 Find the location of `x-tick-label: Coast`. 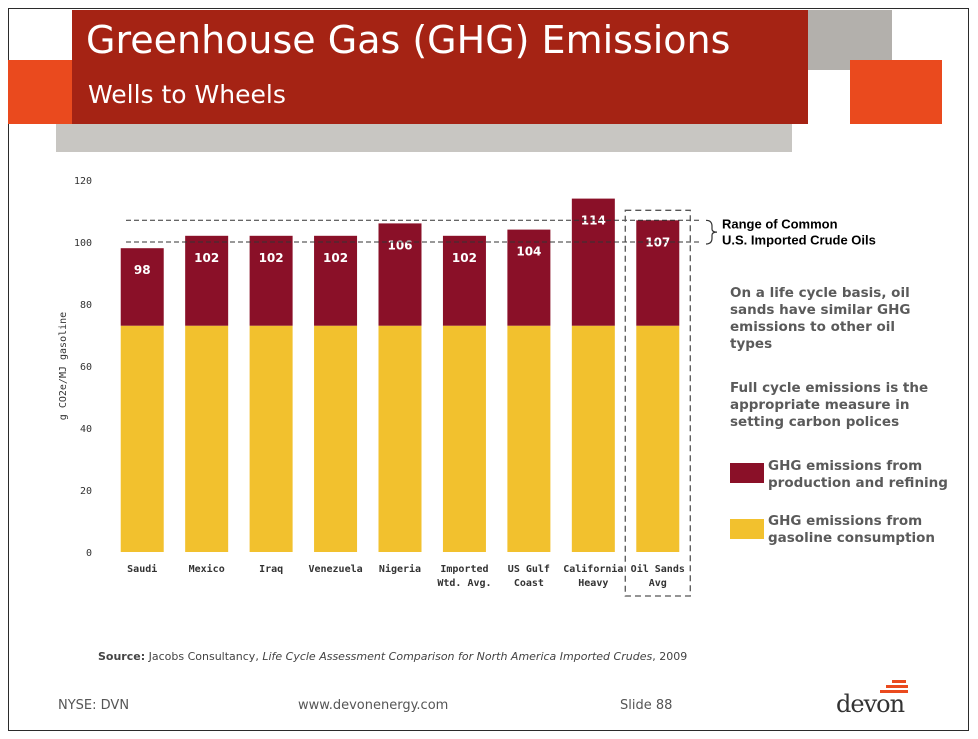

x-tick-label: Coast is located at coordinates (529, 583).